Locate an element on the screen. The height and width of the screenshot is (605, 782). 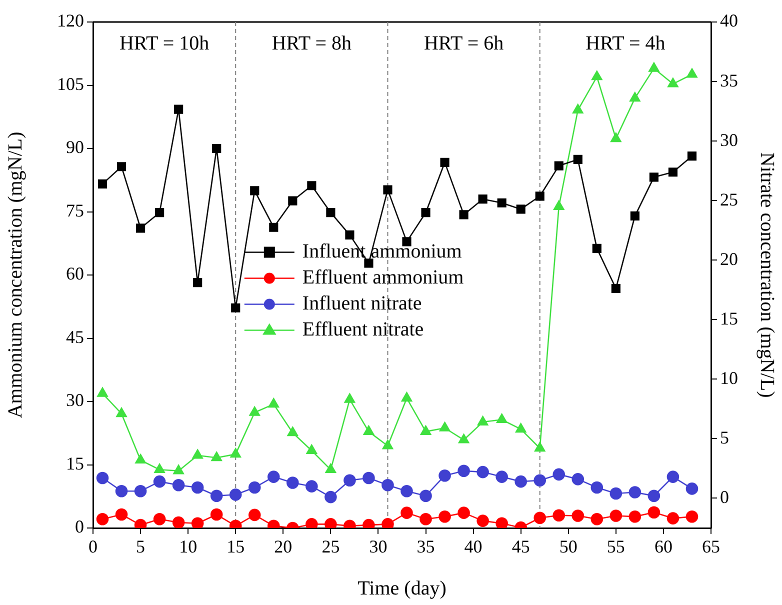
y-tick-label: 105 is located at coordinates (70, 84).